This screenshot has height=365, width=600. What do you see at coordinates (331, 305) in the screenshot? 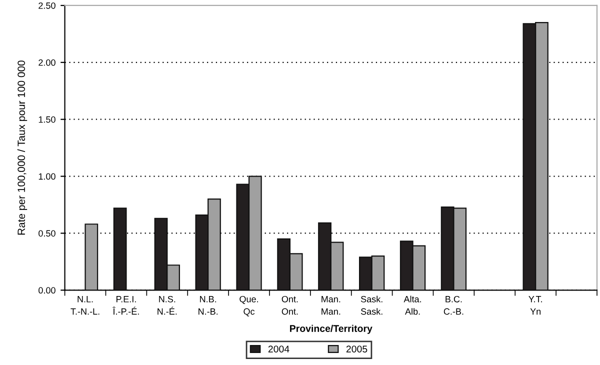
I see `x-tick-label: Man. Man.` at bounding box center [331, 305].